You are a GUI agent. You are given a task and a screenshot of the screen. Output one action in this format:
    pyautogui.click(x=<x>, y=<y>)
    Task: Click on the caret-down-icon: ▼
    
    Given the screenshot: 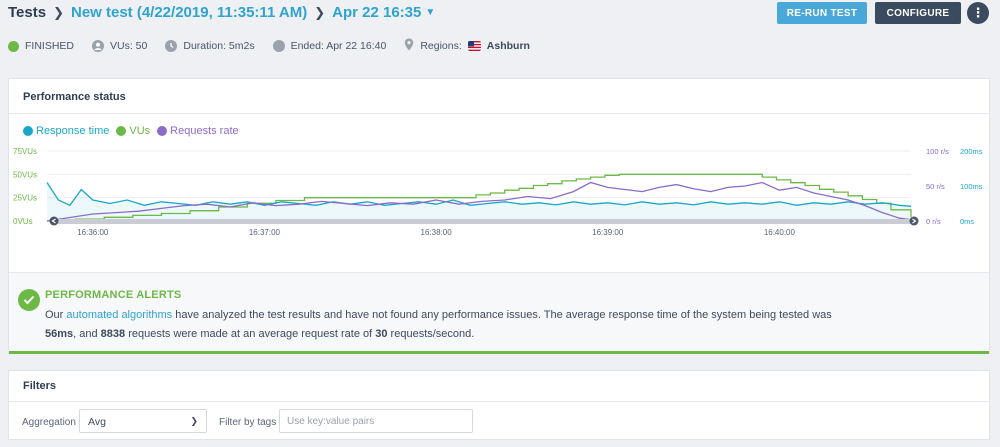 What is the action you would take?
    pyautogui.click(x=430, y=12)
    